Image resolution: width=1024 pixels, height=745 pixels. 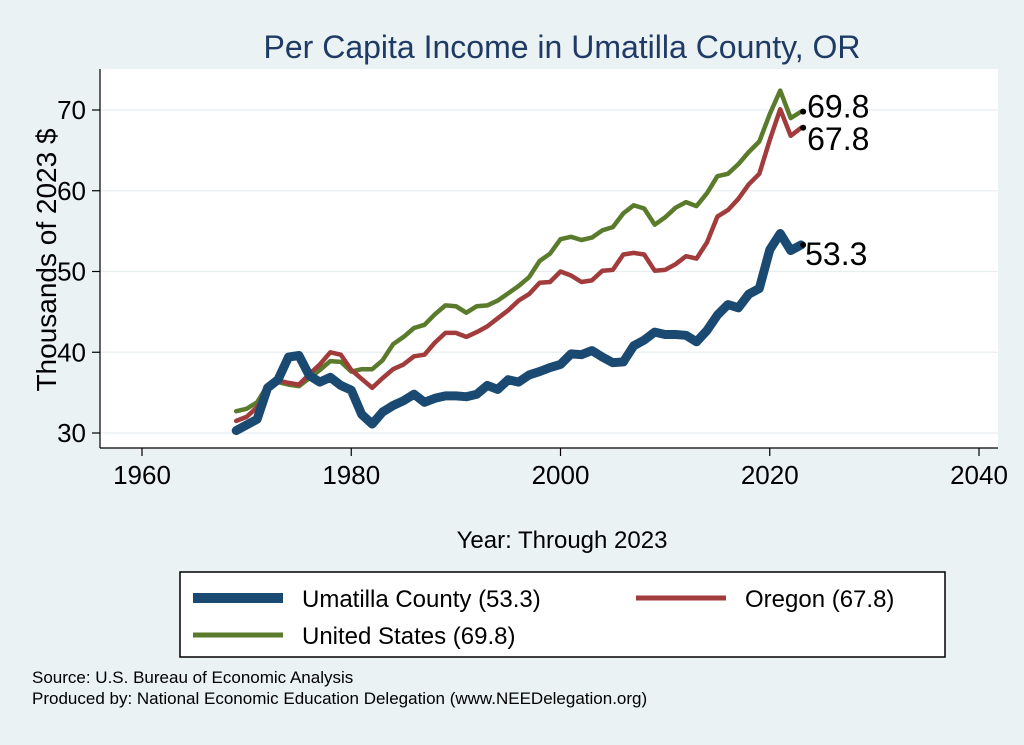 I want to click on x-axis-label: Year: Through 2023, so click(x=562, y=540).